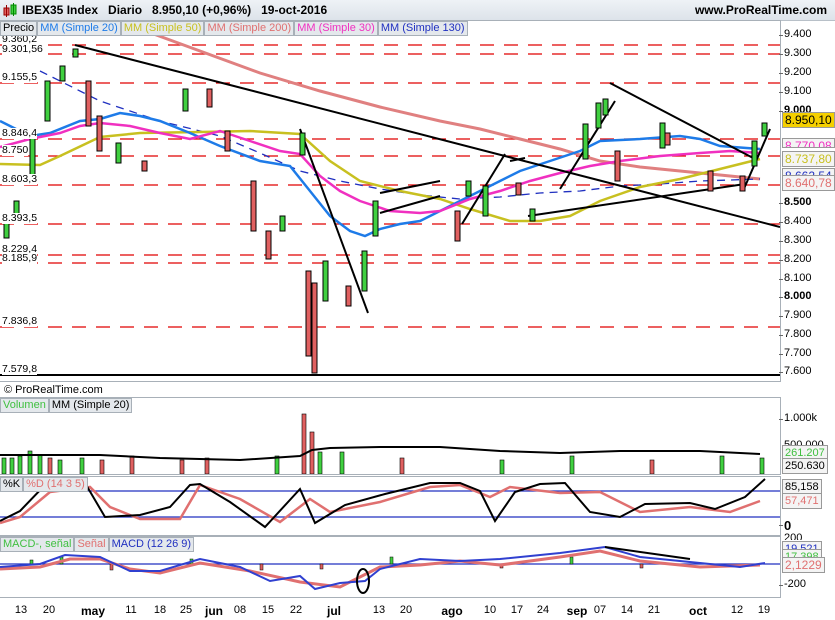 Image resolution: width=835 pixels, height=620 pixels. I want to click on axis-tick: 500.000, so click(804, 443).